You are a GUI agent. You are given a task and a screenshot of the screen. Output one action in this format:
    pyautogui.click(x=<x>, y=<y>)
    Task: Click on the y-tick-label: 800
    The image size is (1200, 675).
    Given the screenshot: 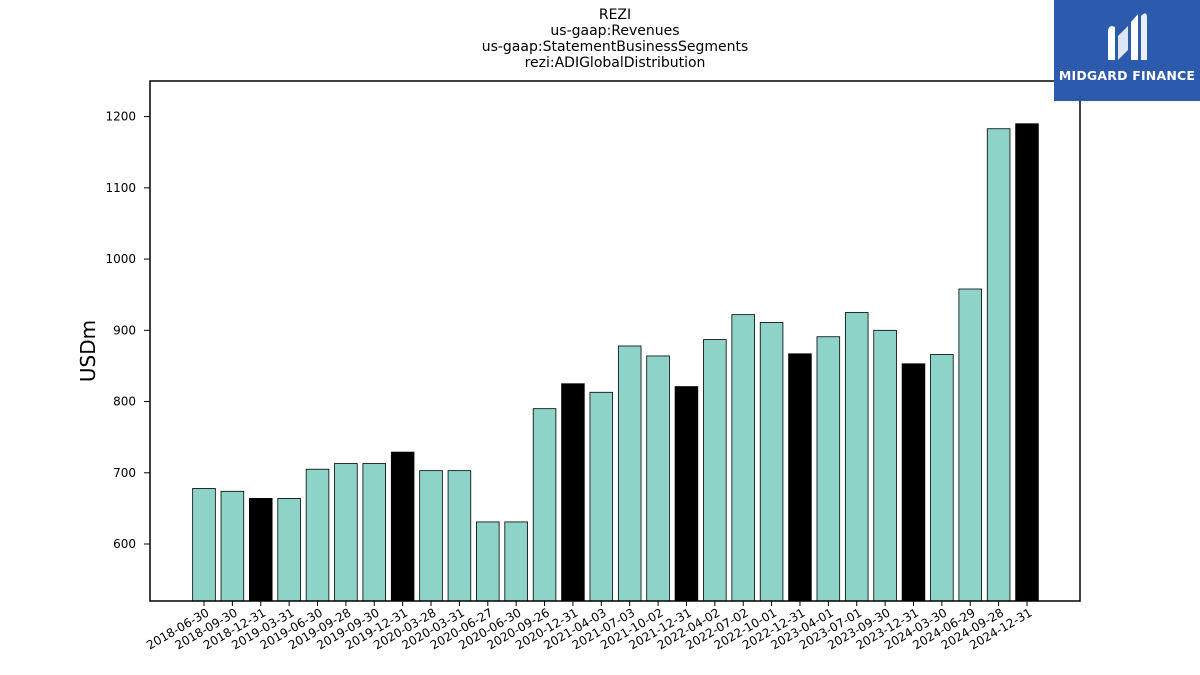 What is the action you would take?
    pyautogui.click(x=124, y=402)
    